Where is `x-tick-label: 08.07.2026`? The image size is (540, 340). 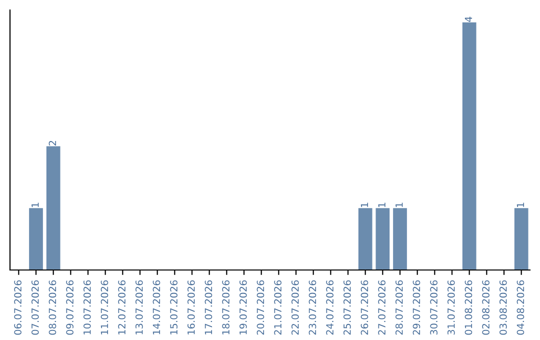 x-tick-label: 08.07.2026 is located at coordinates (52, 307).